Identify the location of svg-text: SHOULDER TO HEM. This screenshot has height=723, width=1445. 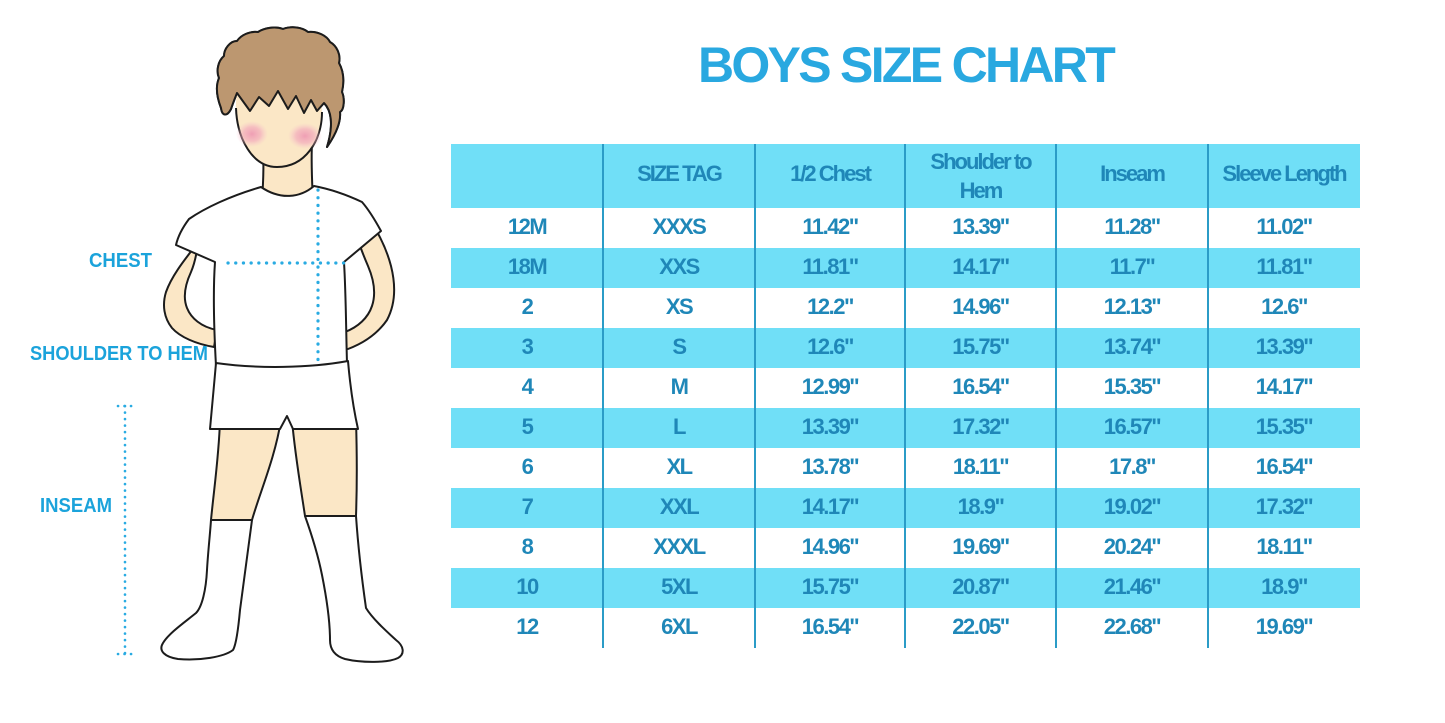
(119, 354).